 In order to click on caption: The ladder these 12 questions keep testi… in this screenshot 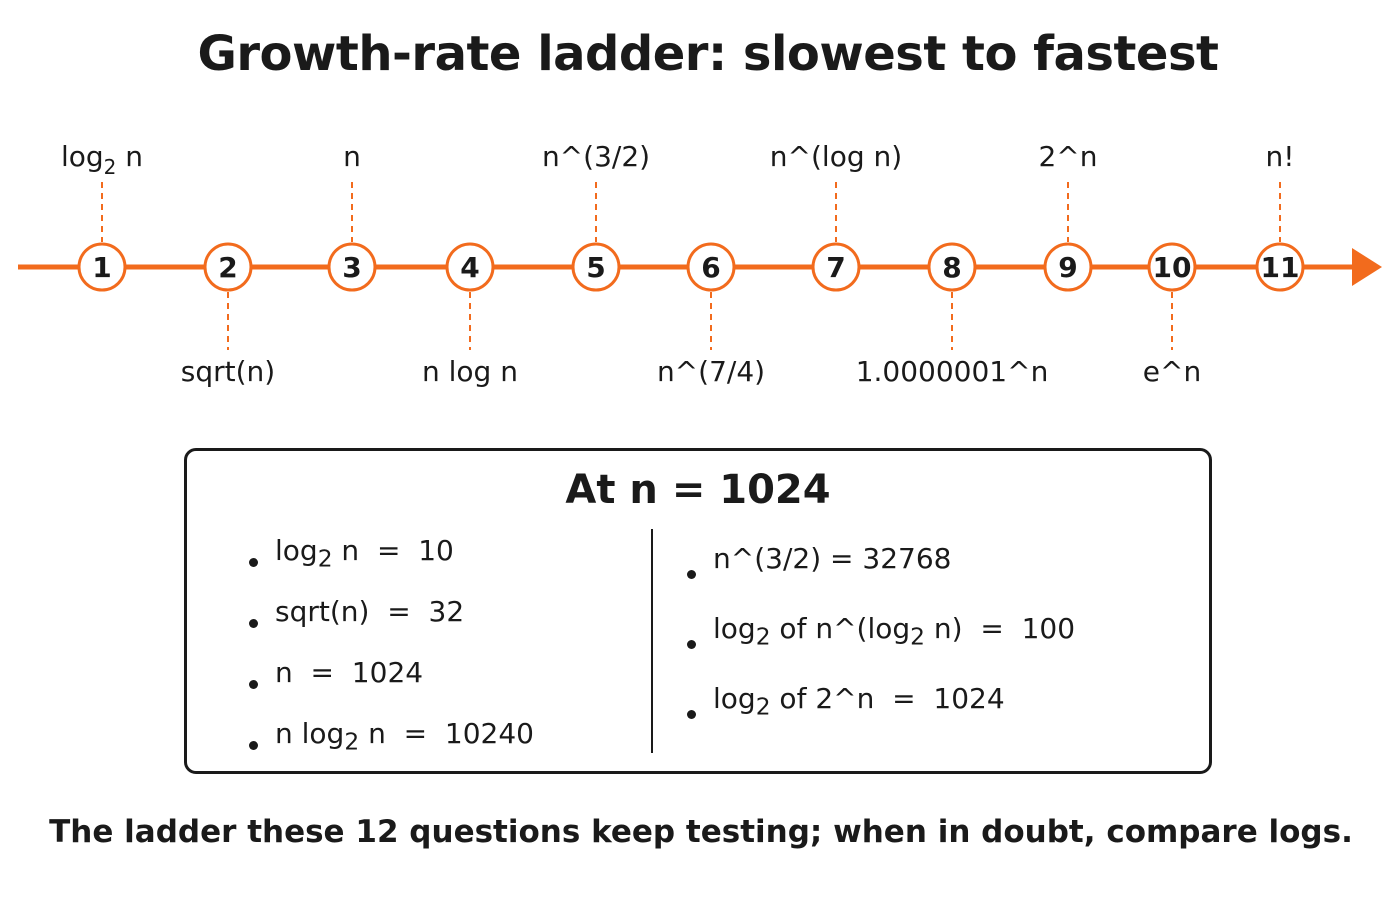, I will do `click(701, 832)`.